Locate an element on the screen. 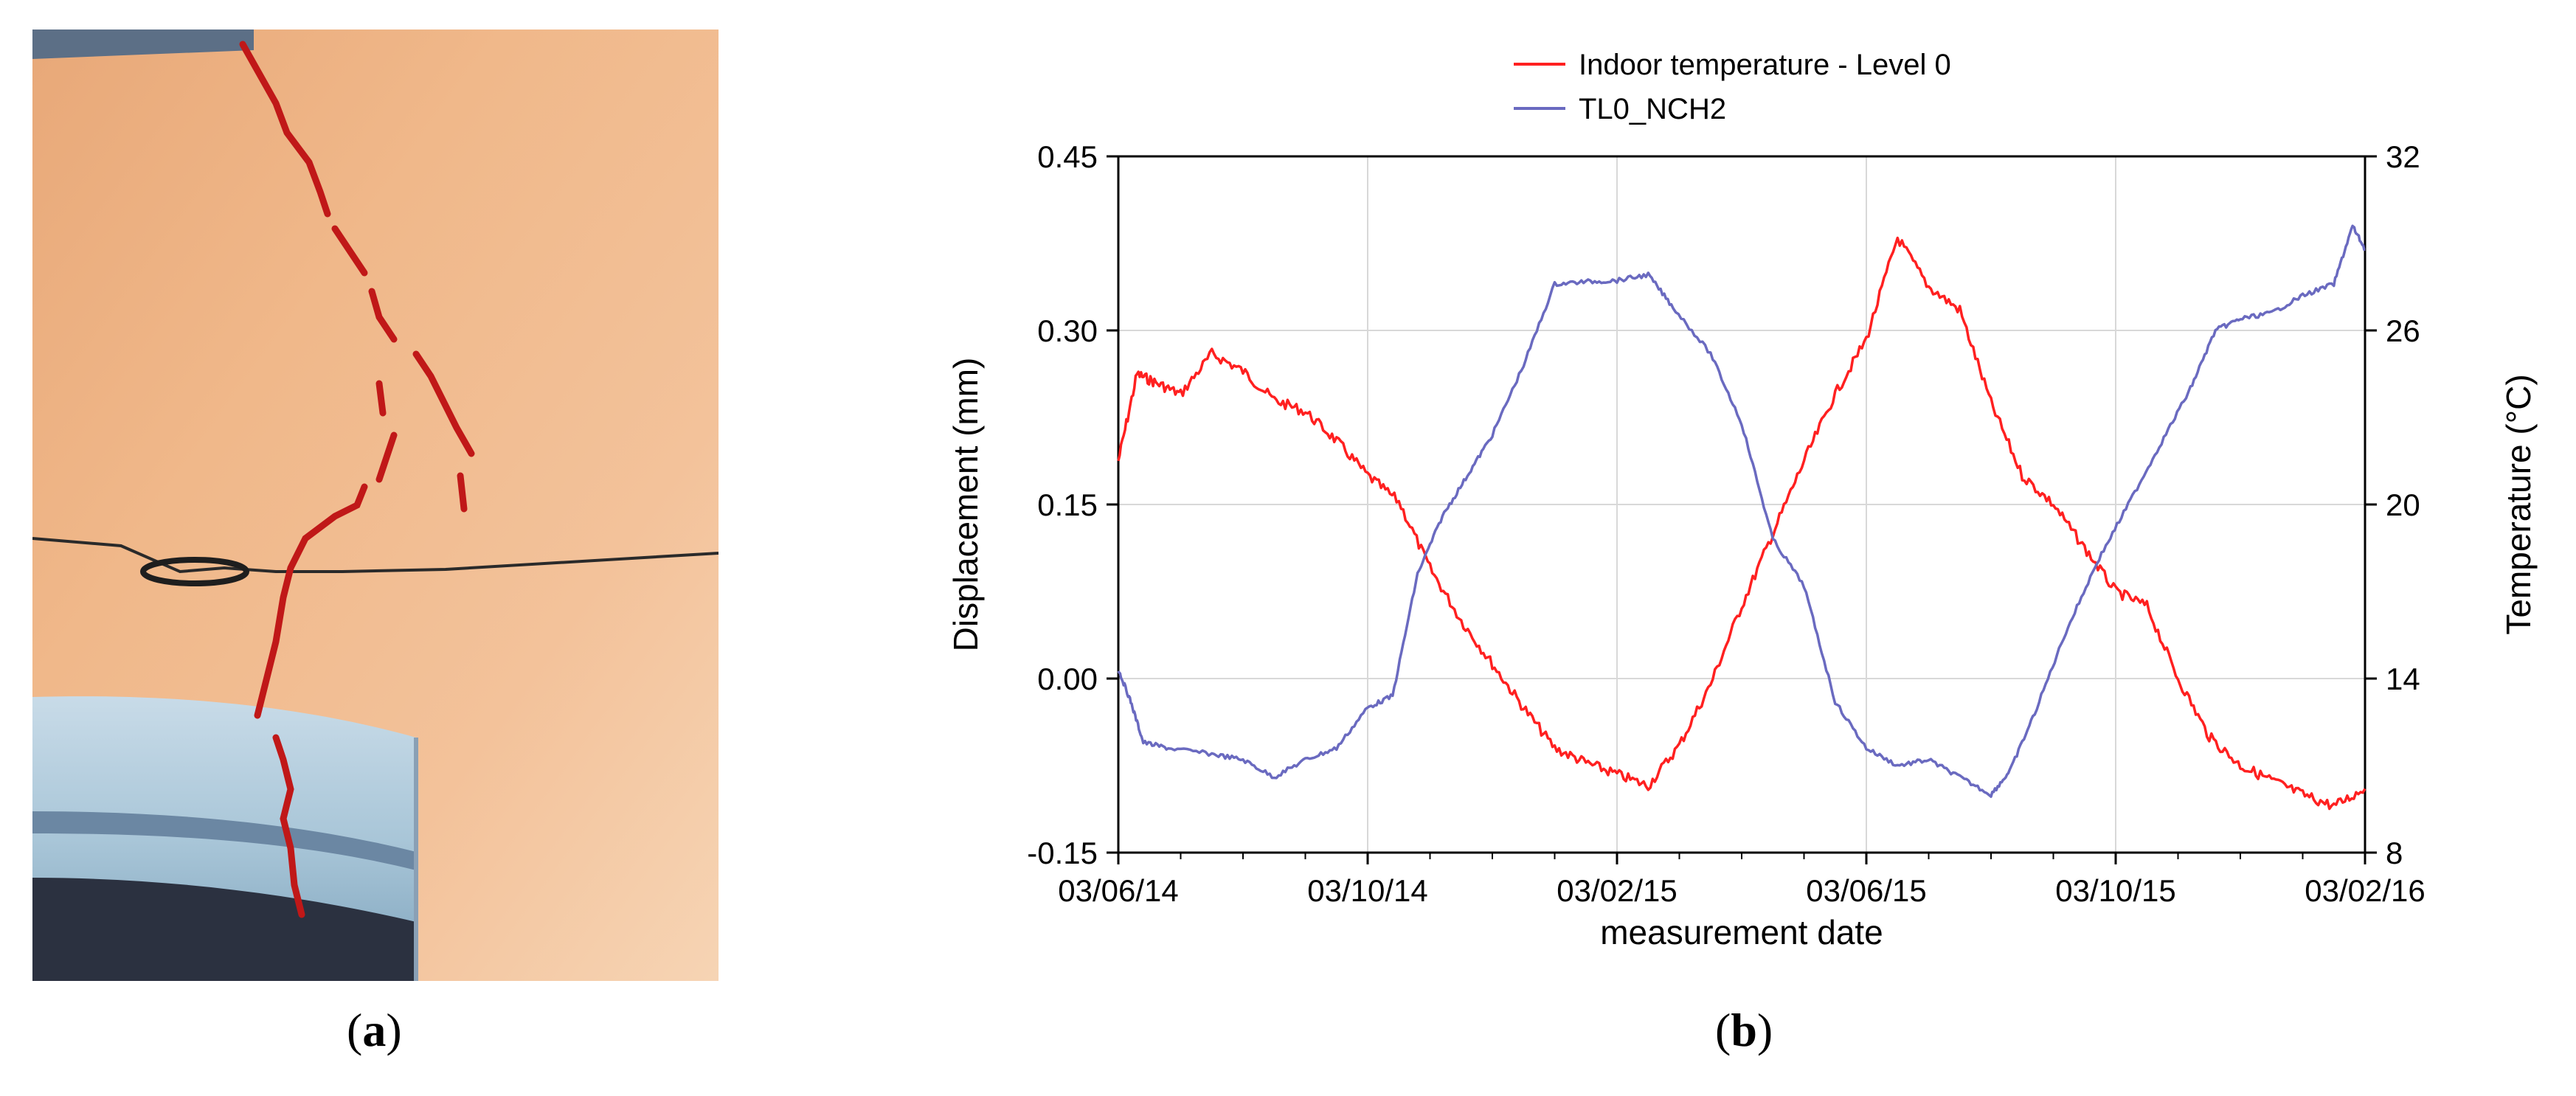 The width and height of the screenshot is (2576, 1096). panel-label-a: (a) is located at coordinates (375, 1030).